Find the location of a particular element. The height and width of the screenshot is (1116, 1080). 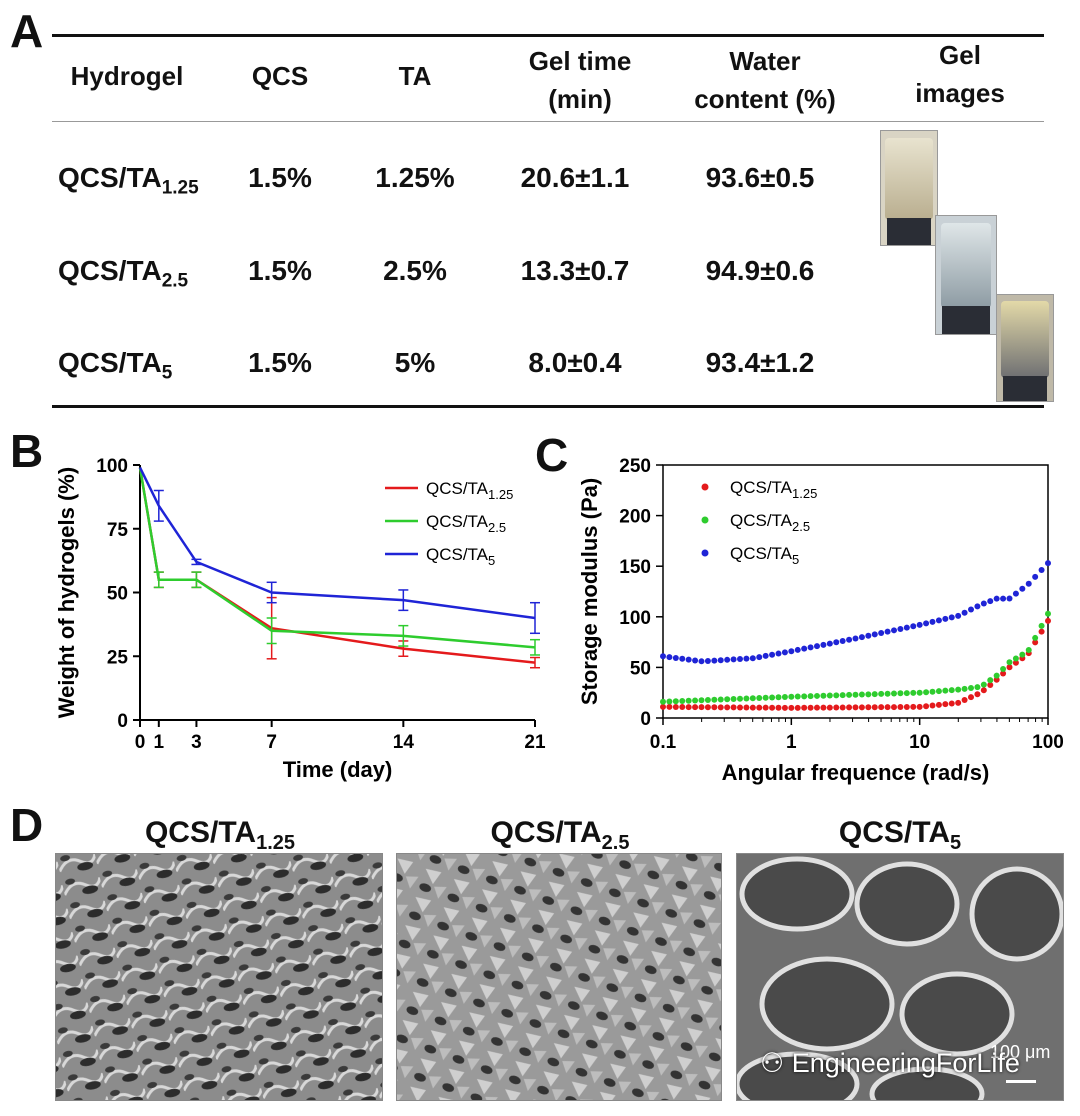

x-tick-label: 1 is located at coordinates (791, 742).